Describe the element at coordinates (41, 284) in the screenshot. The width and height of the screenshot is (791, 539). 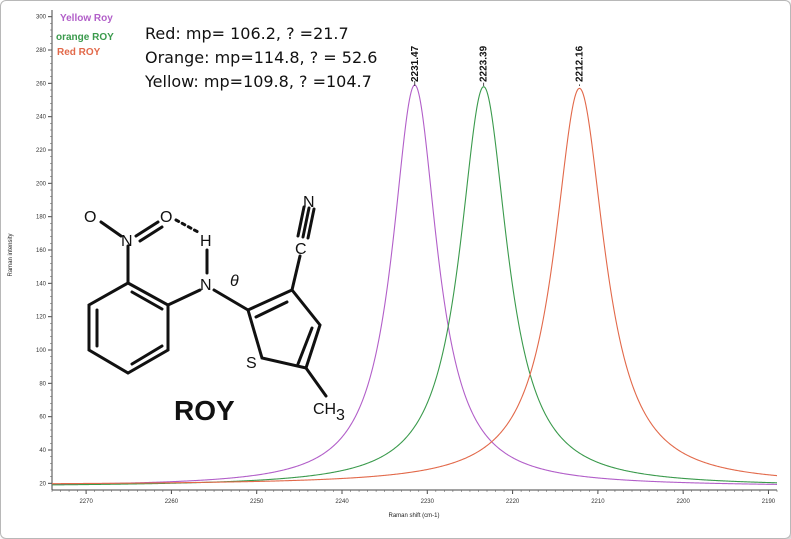
I see `y-tick-label: 140` at that location.